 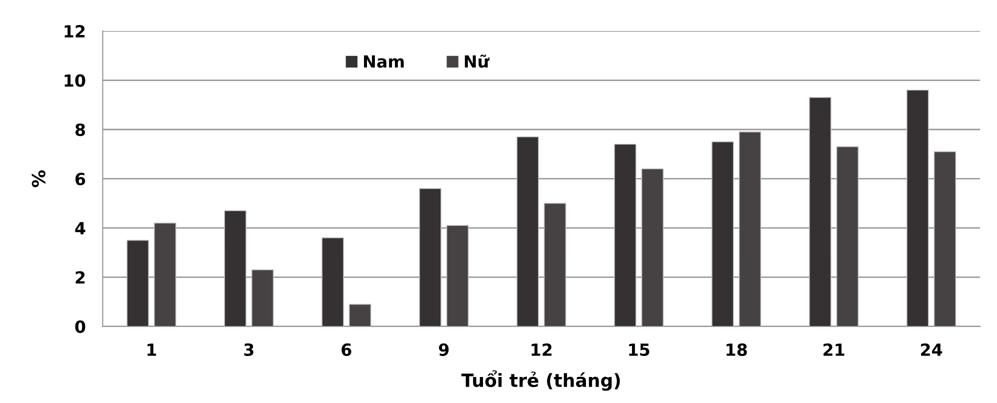 I want to click on y-tick-label: 0, so click(x=80, y=326).